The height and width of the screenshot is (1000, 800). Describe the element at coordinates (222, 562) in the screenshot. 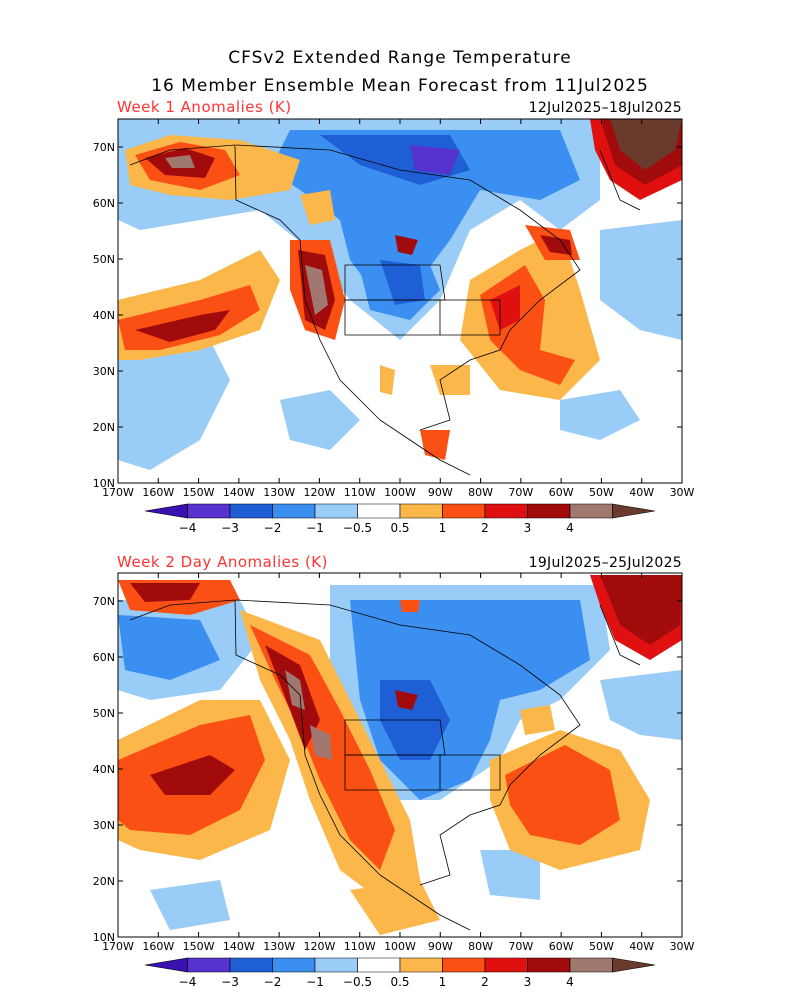

I see `panel-2-label: Week 2 Day Anomalies (K)` at that location.